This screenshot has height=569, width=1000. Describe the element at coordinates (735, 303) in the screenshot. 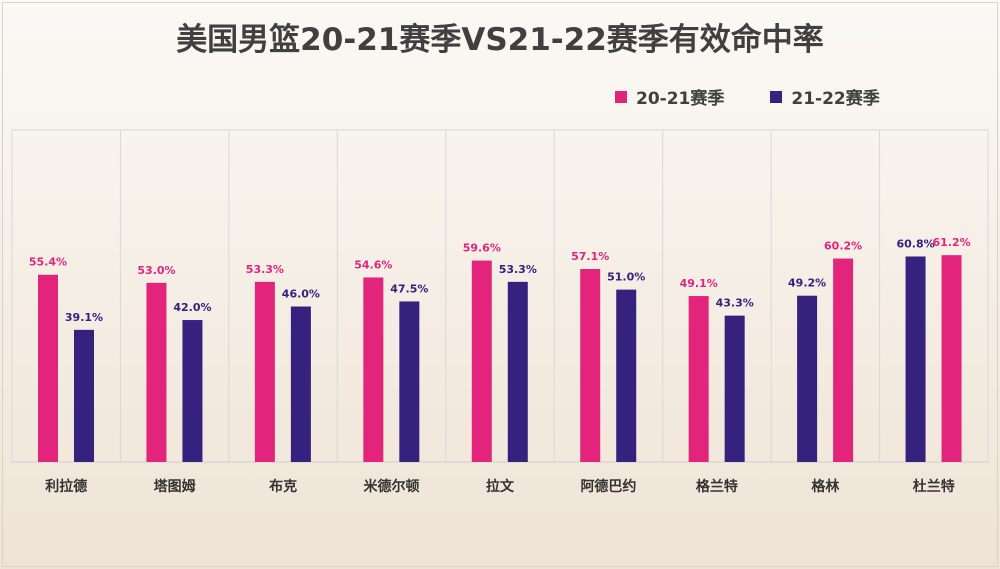

I see `data-label-series-2: 43.3%` at that location.